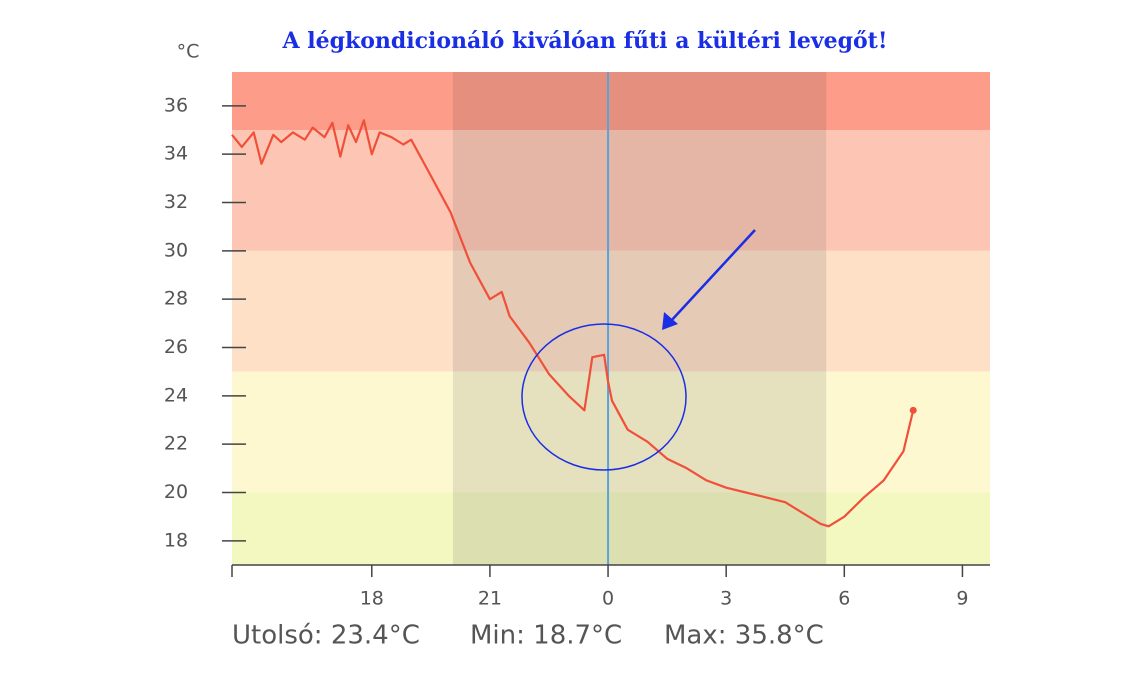 The width and height of the screenshot is (1140, 675). I want to click on y-unit: °C, so click(188, 52).